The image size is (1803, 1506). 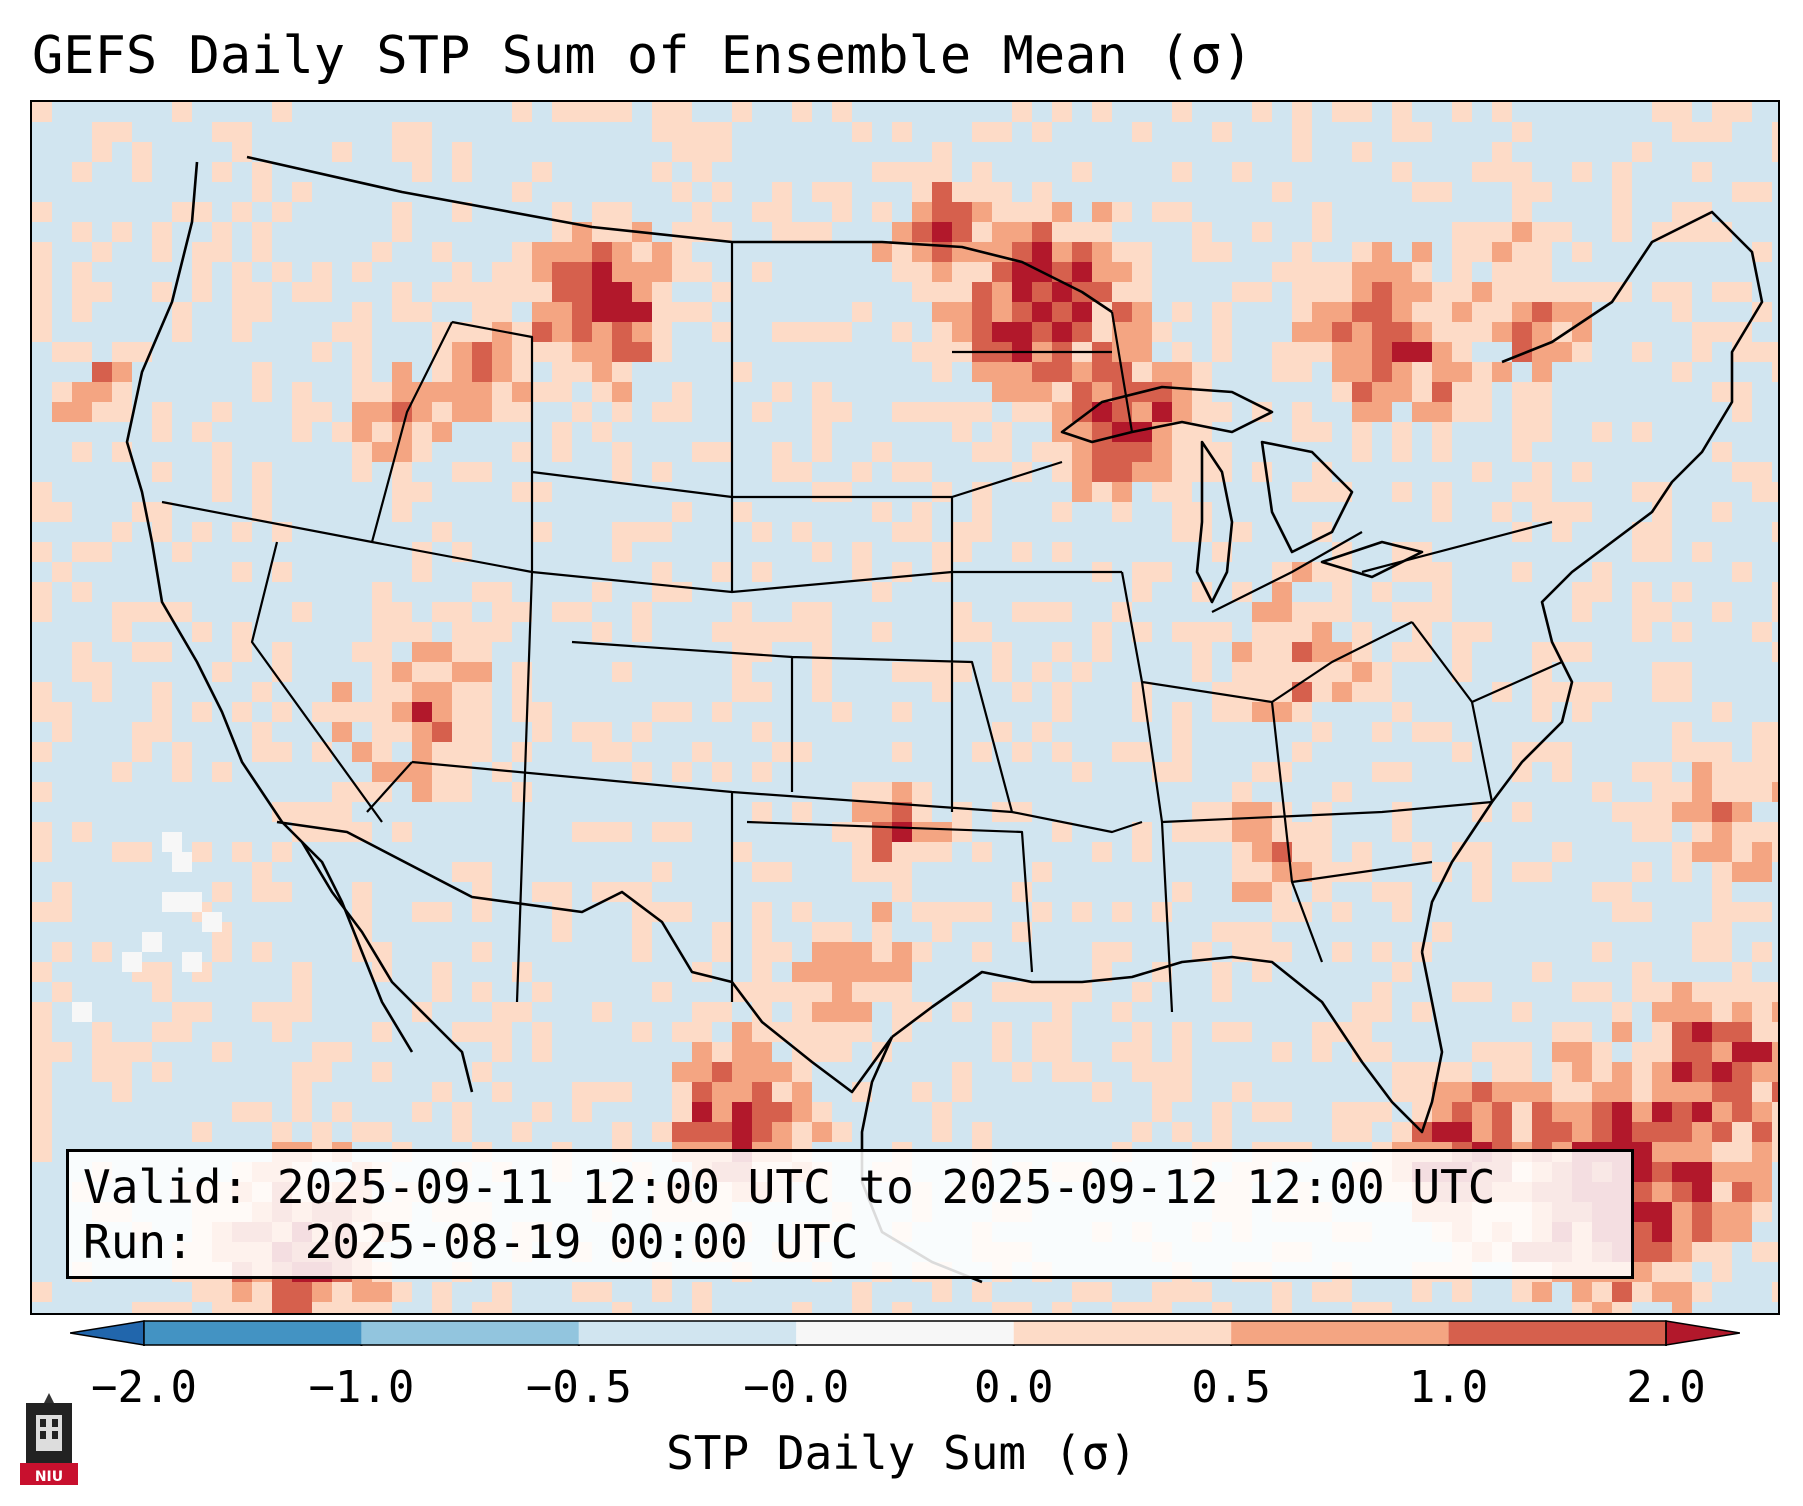 I want to click on lake-erie, so click(x=1372, y=559).